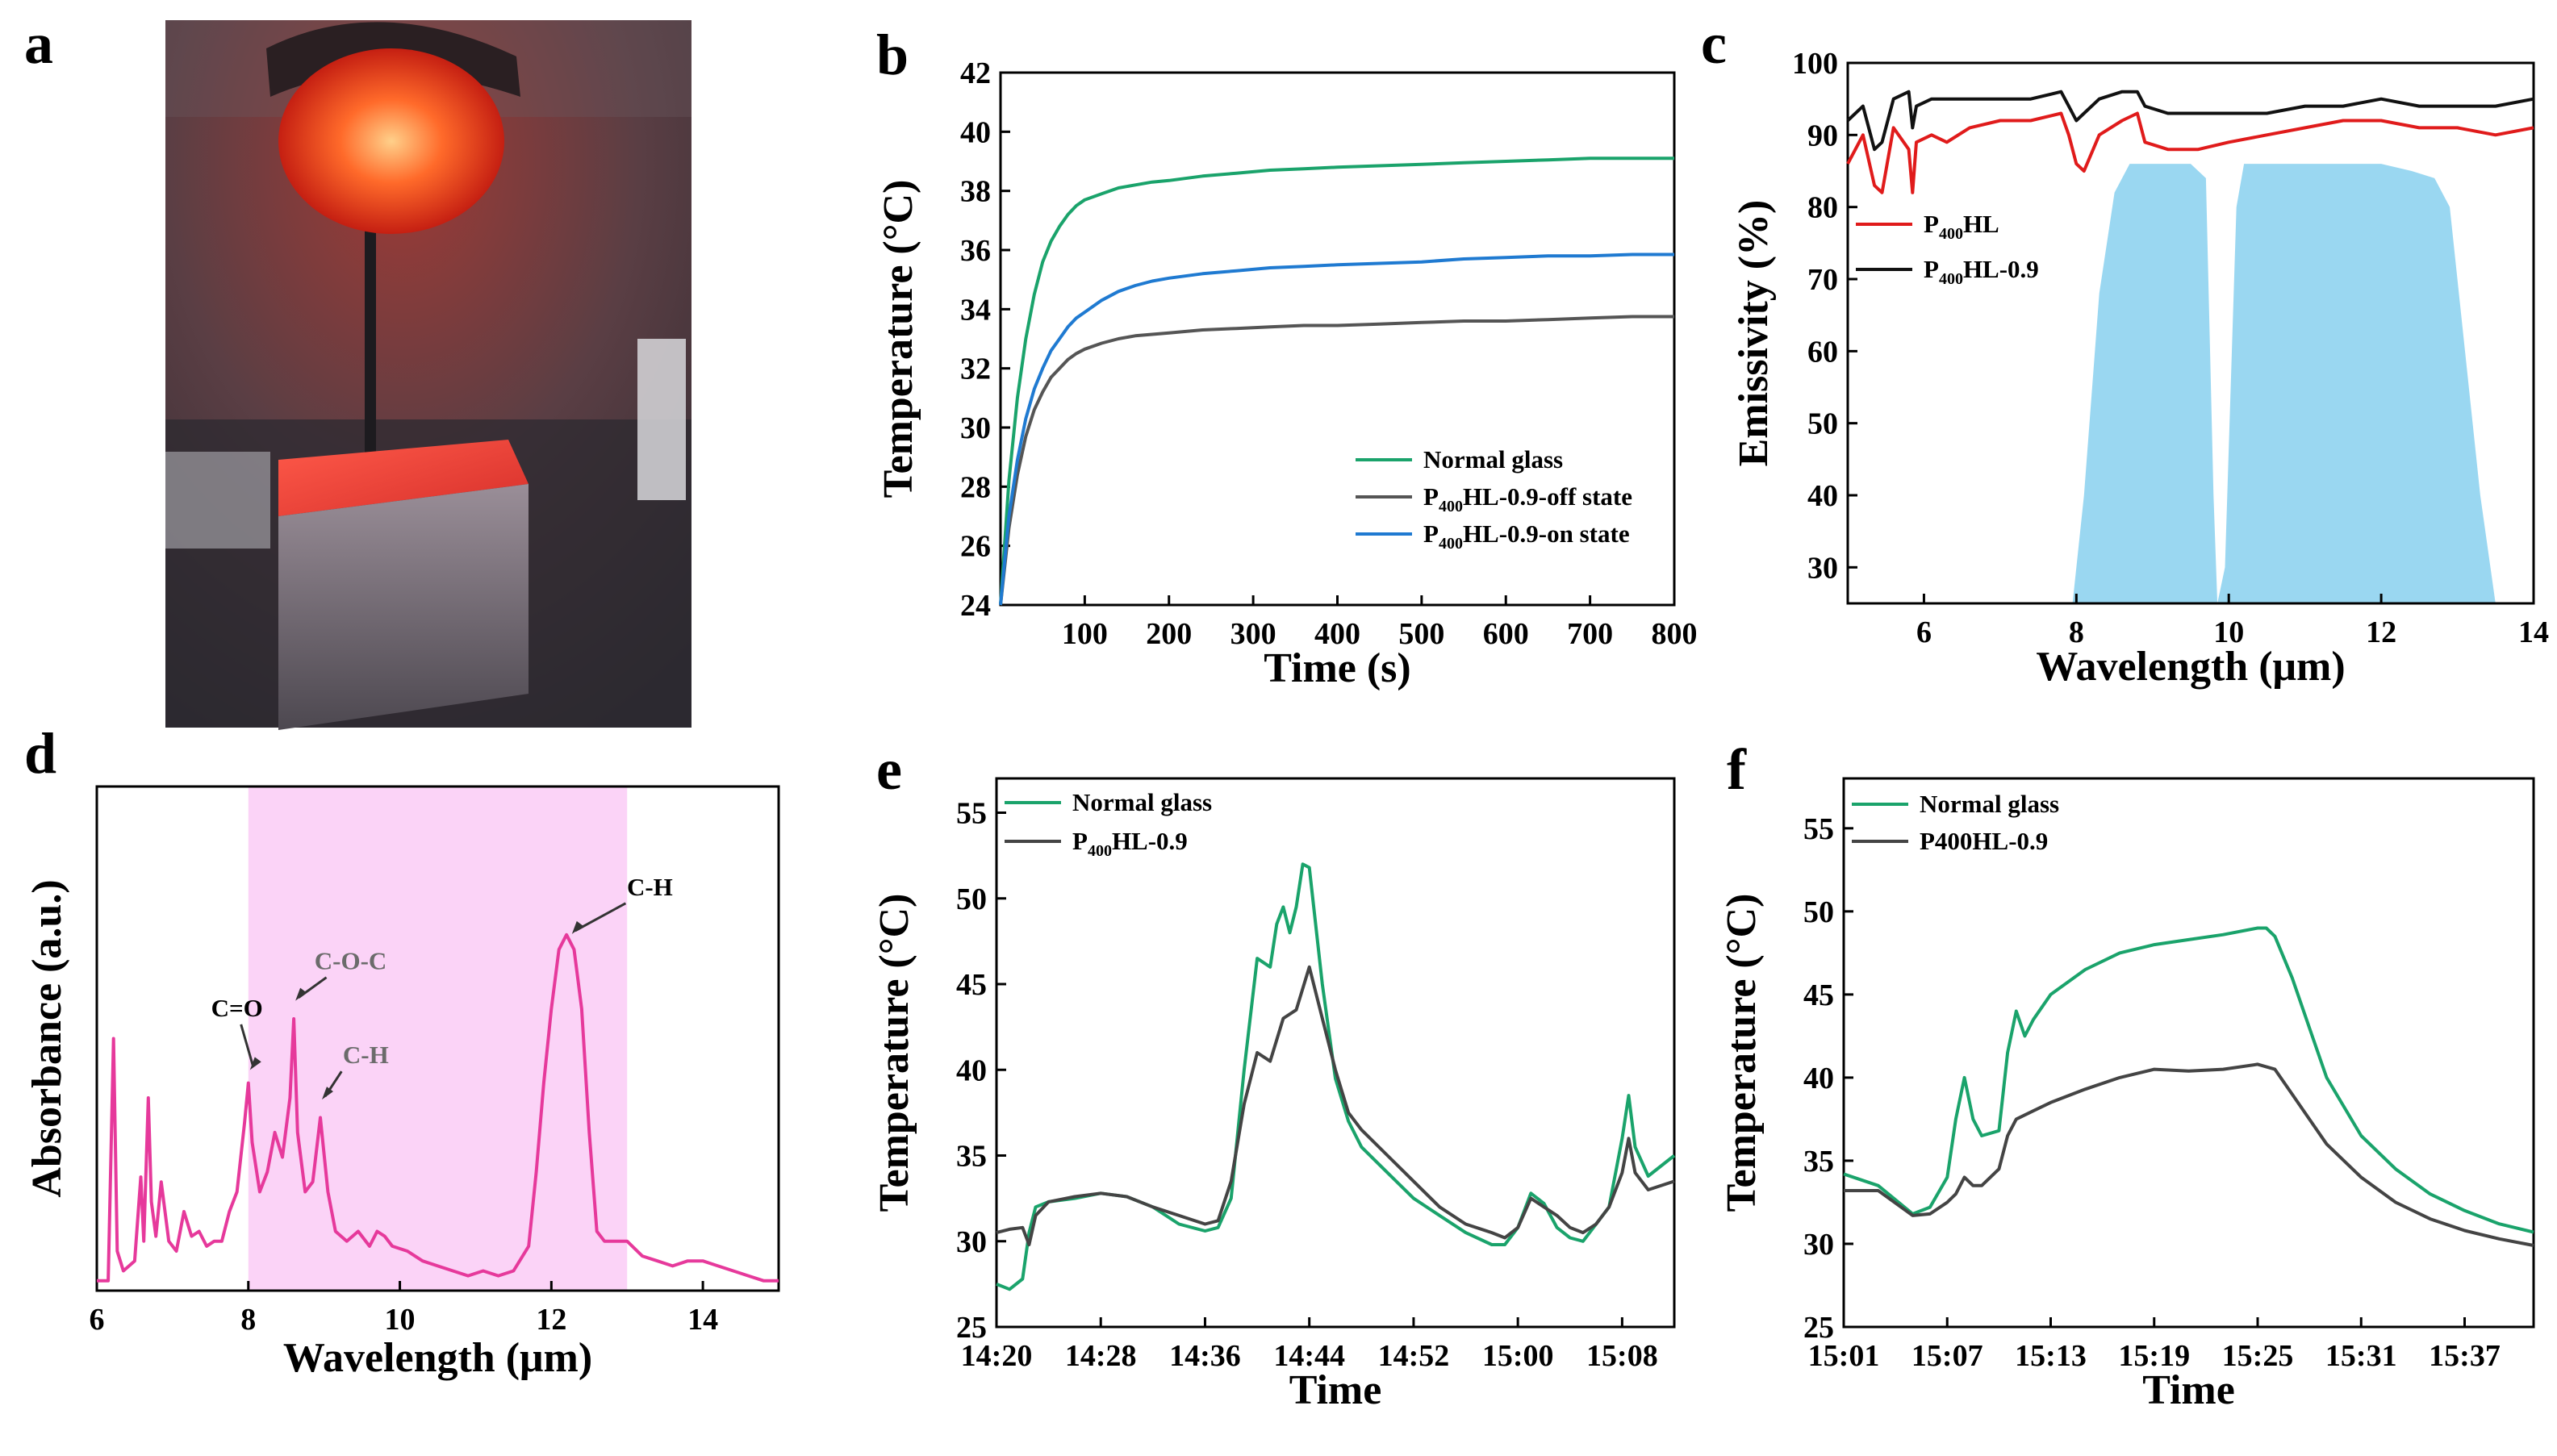 The width and height of the screenshot is (2557, 1456). What do you see at coordinates (889, 770) in the screenshot?
I see `panel-letter-e: e` at bounding box center [889, 770].